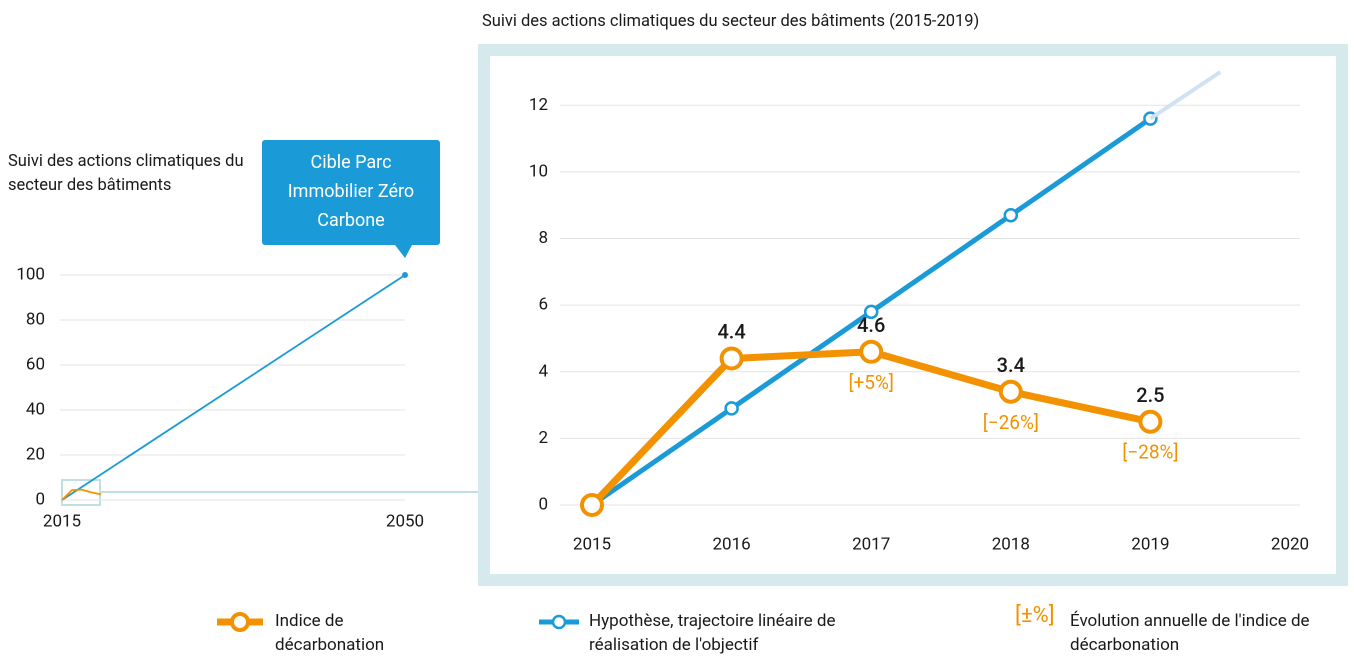 Image resolution: width=1354 pixels, height=661 pixels. I want to click on legend-item: Indice de décarbonation, so click(299, 633).